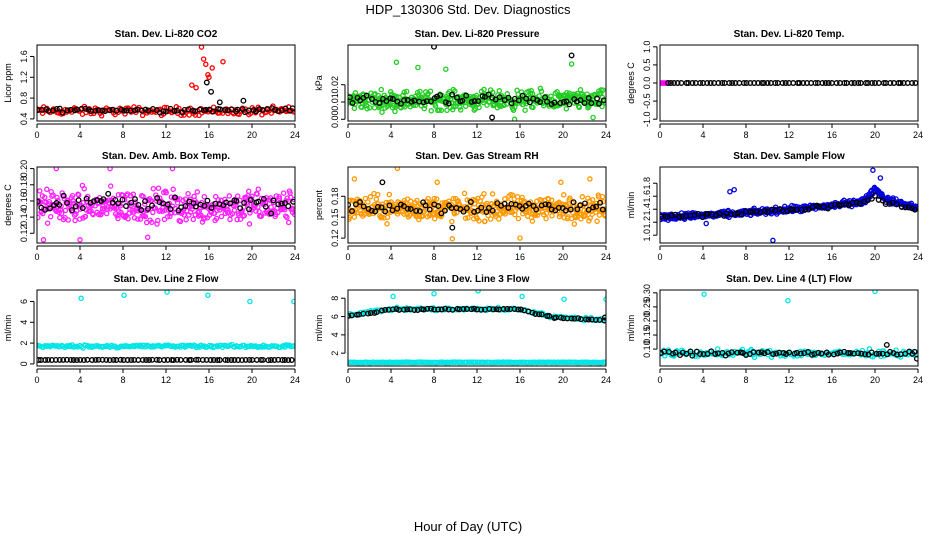 The width and height of the screenshot is (936, 540). I want to click on x-tick-label: 12, so click(166, 380).